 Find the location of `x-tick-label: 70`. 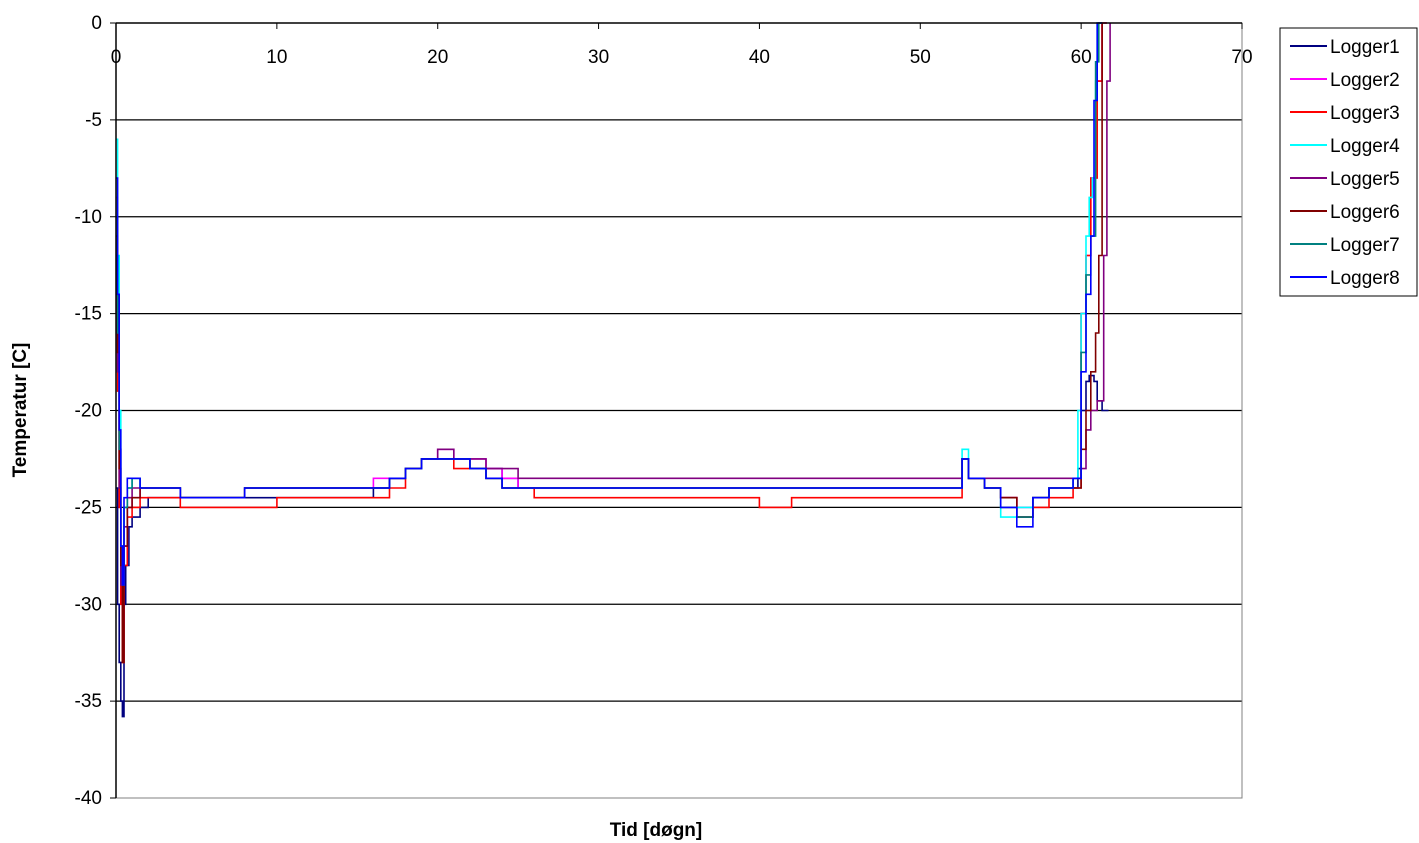

x-tick-label: 70 is located at coordinates (1241, 57).